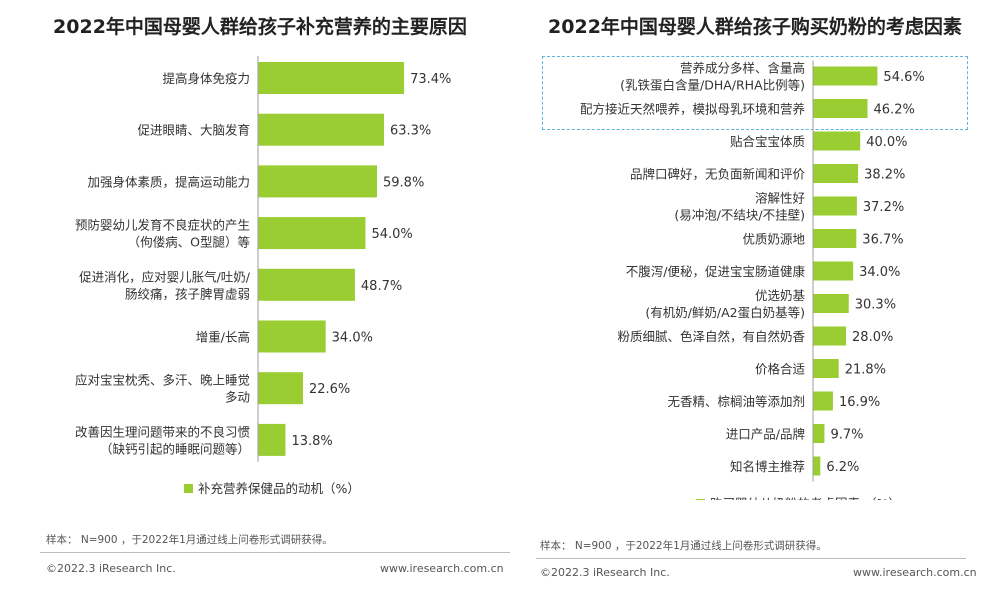 This screenshot has width=990, height=598. I want to click on value-label-5: 48.7%, so click(381, 286).